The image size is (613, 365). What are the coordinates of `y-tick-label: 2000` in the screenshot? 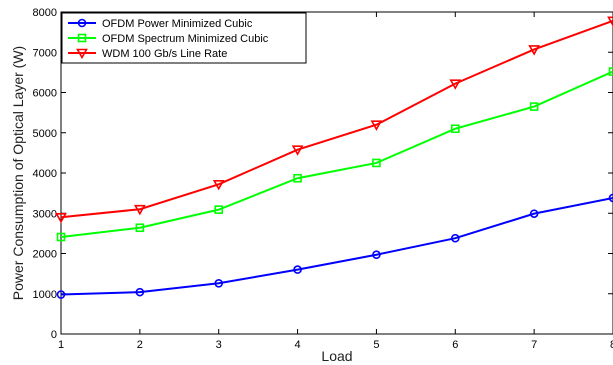 It's located at (45, 255).